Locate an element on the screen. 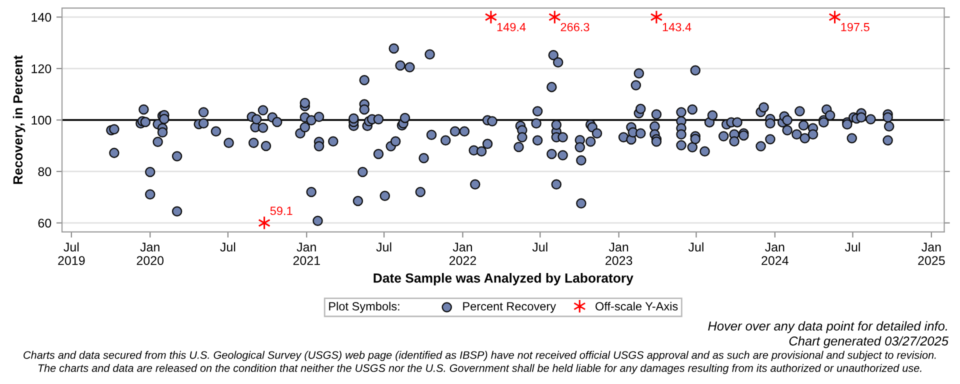  x-tick-label: Jan 2024 is located at coordinates (775, 253).